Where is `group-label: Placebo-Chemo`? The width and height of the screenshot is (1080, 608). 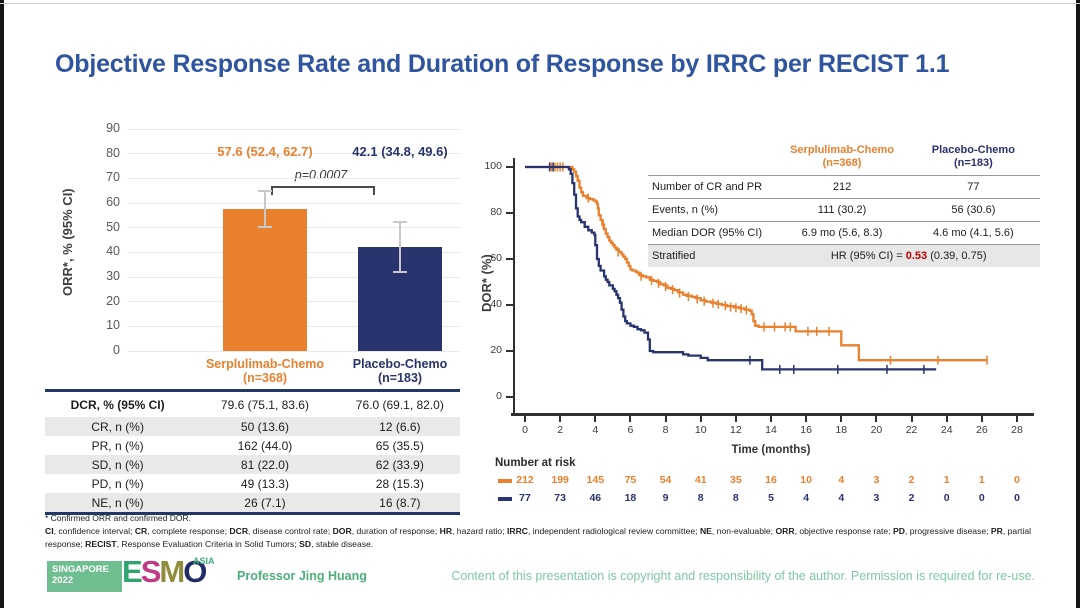
group-label: Placebo-Chemo is located at coordinates (973, 150).